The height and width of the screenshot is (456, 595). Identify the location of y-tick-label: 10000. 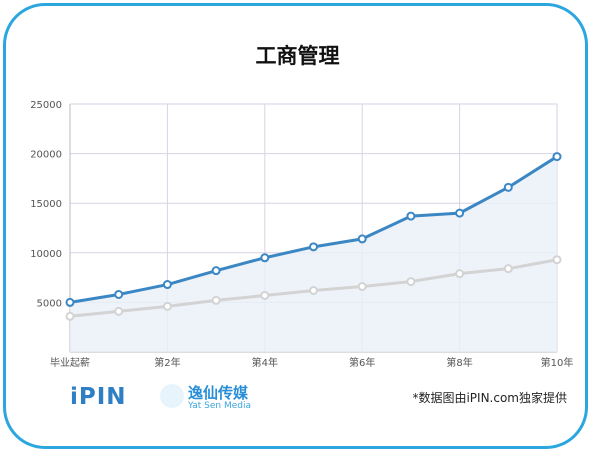
(46, 254).